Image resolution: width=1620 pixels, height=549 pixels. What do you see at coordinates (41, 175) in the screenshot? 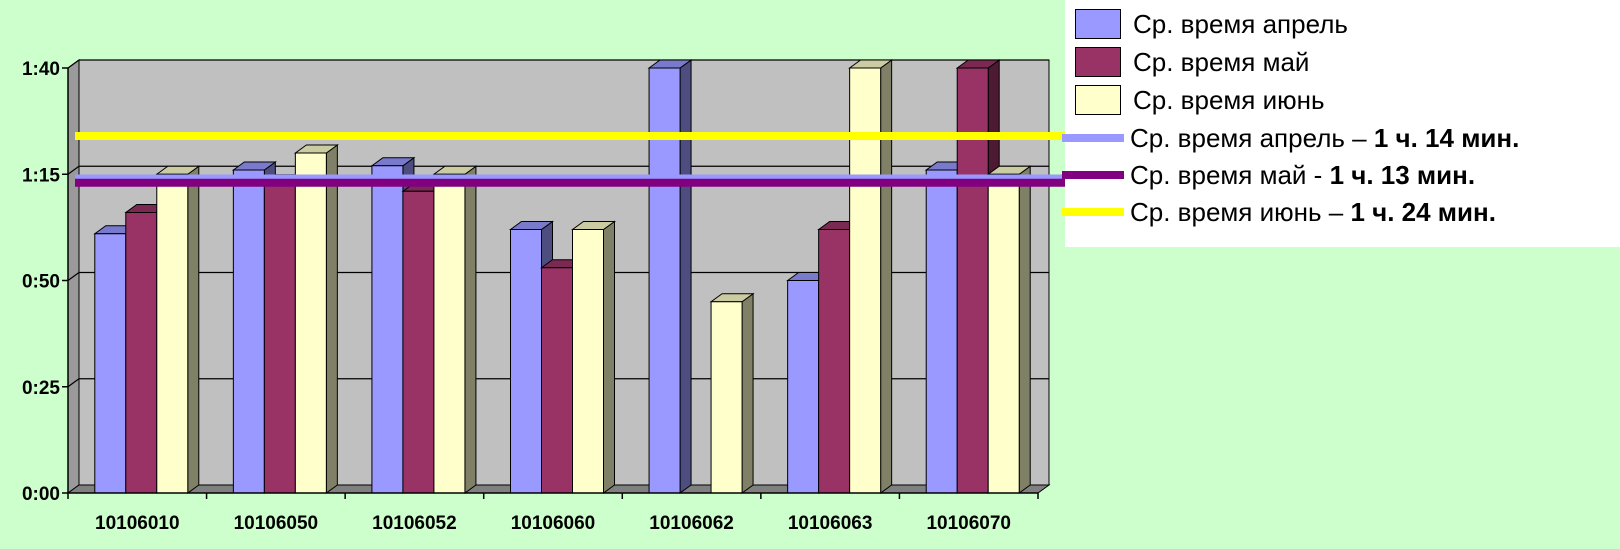
I see `y-tick-label: 1:15` at bounding box center [41, 175].